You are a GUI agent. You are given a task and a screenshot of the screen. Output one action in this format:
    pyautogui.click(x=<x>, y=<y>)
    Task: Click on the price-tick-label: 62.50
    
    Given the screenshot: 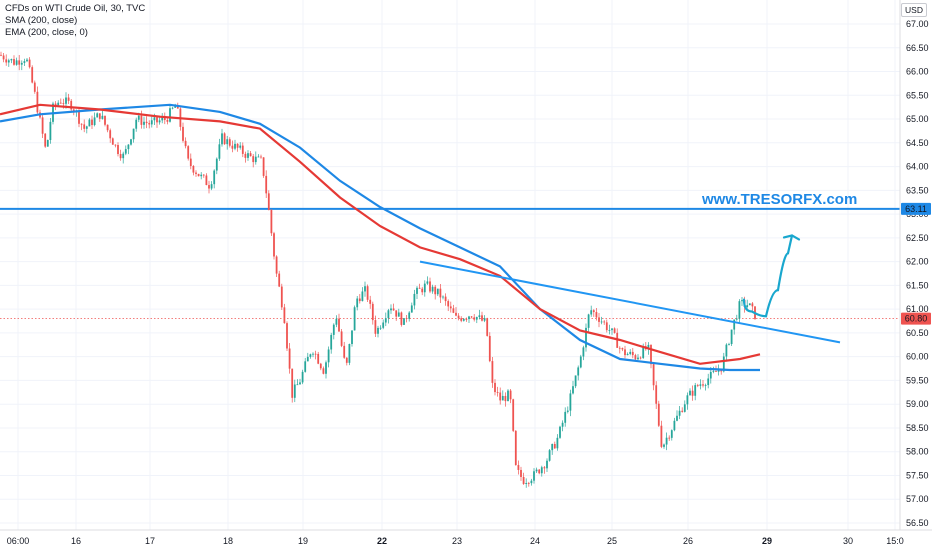 What is the action you would take?
    pyautogui.click(x=917, y=238)
    